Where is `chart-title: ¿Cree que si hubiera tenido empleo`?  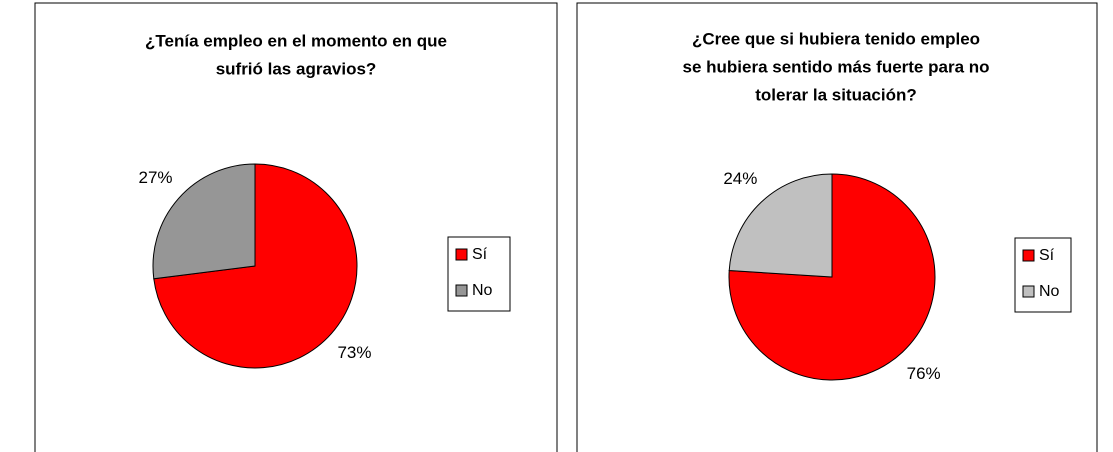 chart-title: ¿Cree que si hubiera tenido empleo is located at coordinates (836, 38).